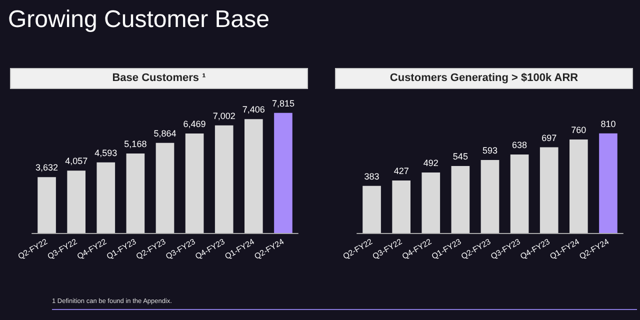 Image resolution: width=640 pixels, height=320 pixels. I want to click on text: Growing Customer Base, so click(139, 20).